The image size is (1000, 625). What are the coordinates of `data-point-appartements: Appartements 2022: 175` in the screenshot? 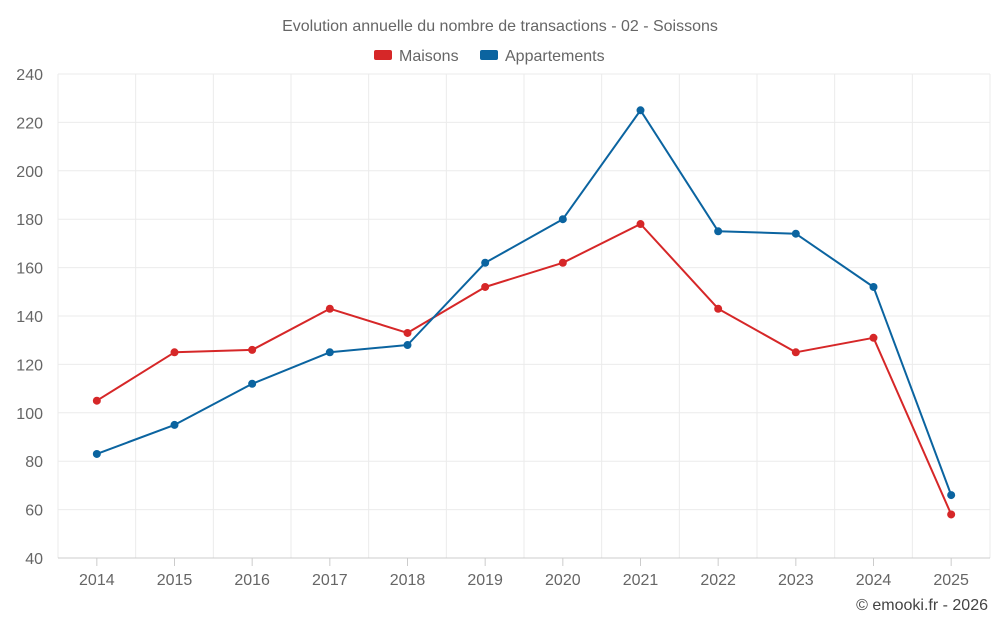 It's located at (718, 231).